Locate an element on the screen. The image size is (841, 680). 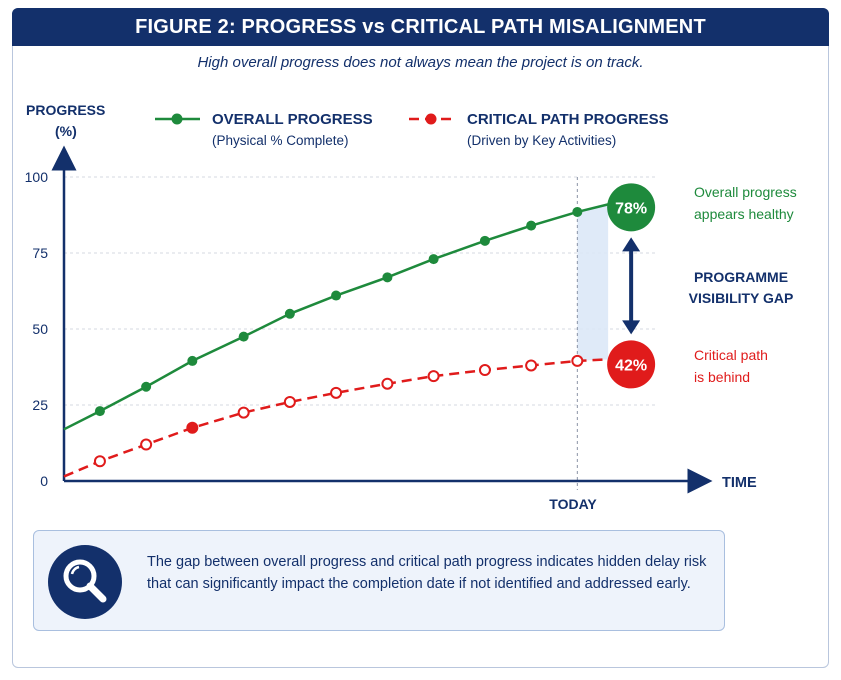
overall-note-line2: appears healthy is located at coordinates (744, 214).